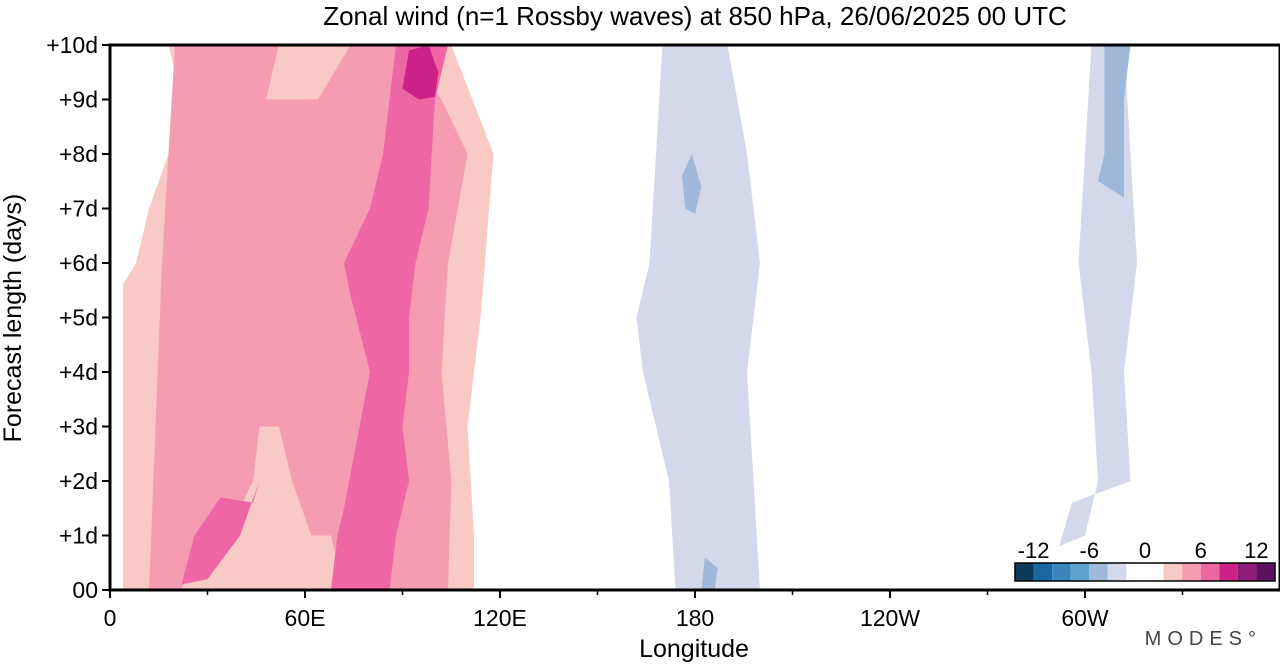  I want to click on y-tick-label-2: +2d, so click(78, 481).